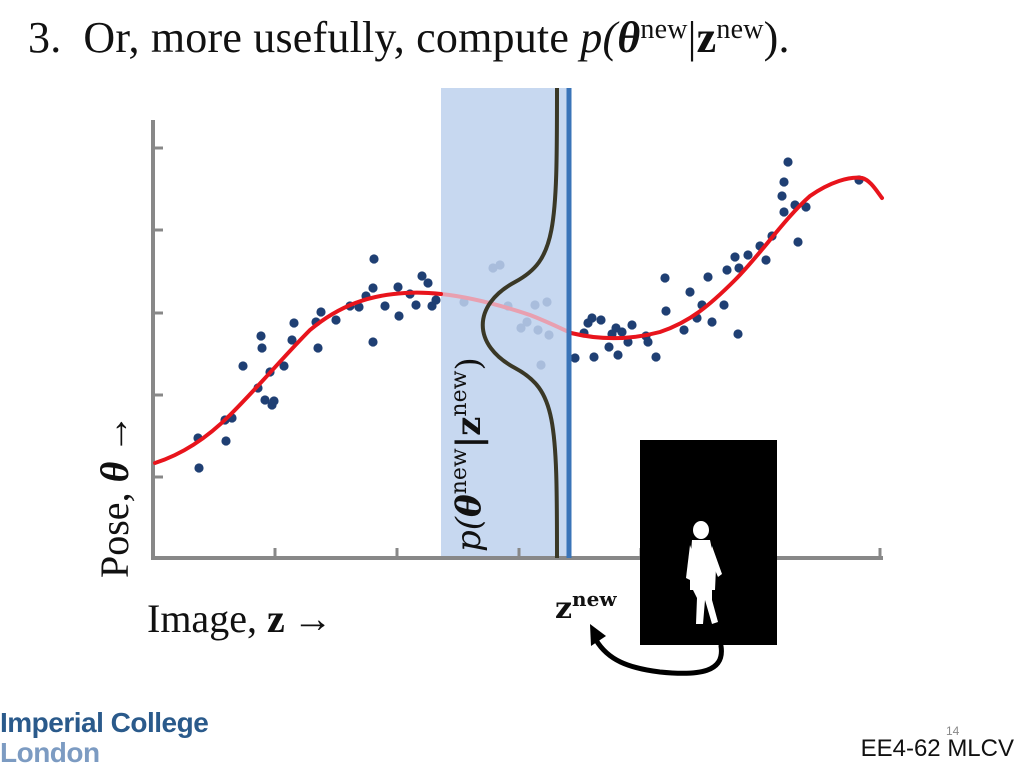  I want to click on y-axis-label-symbol: θ, so click(114, 471).